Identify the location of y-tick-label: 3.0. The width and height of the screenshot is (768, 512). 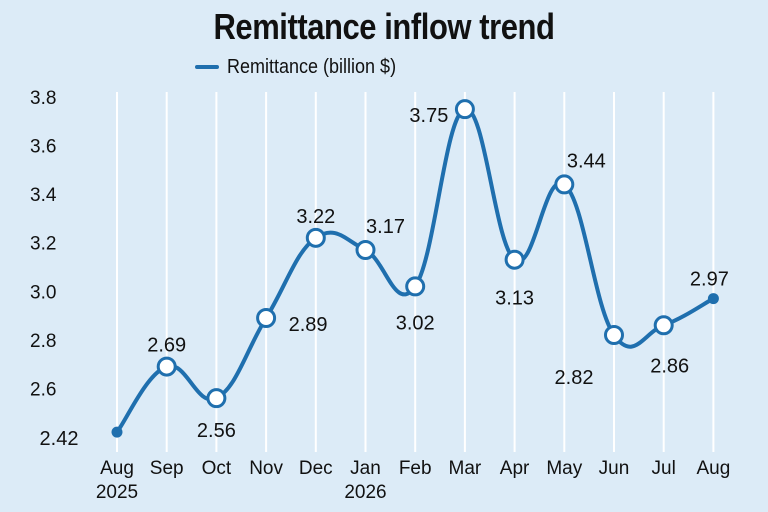
(43, 292).